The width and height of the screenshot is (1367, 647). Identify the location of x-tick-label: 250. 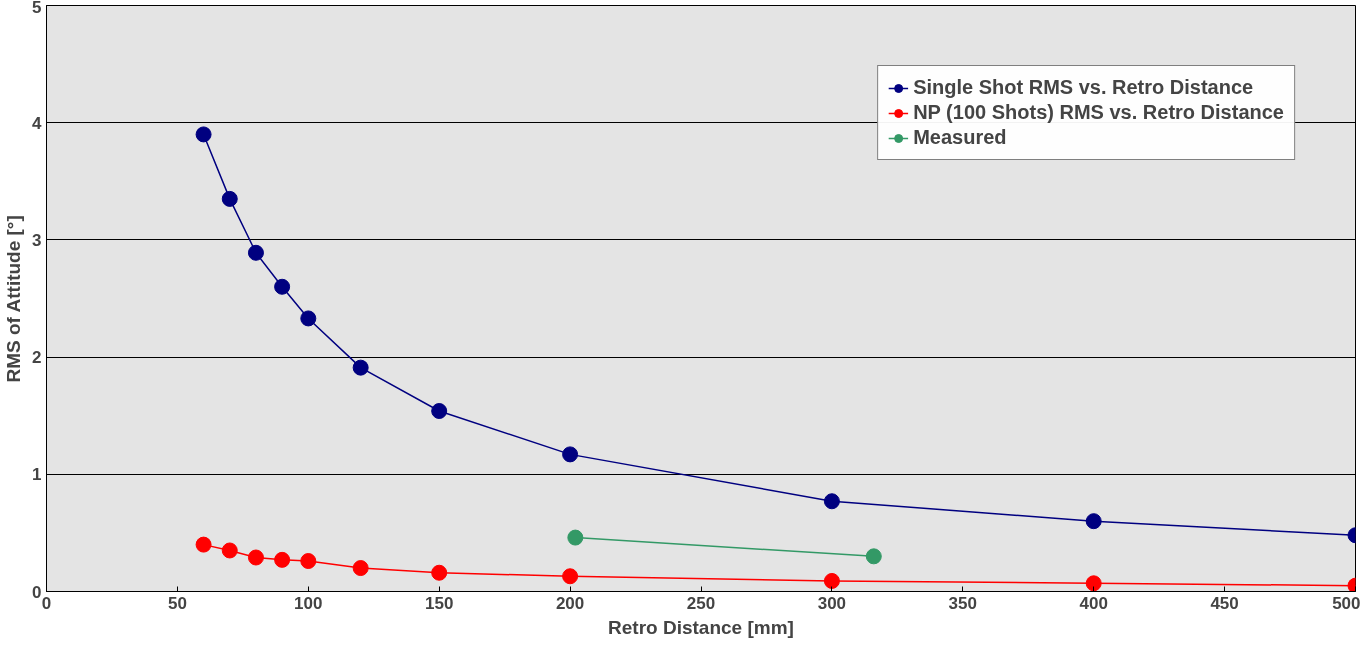
(701, 603).